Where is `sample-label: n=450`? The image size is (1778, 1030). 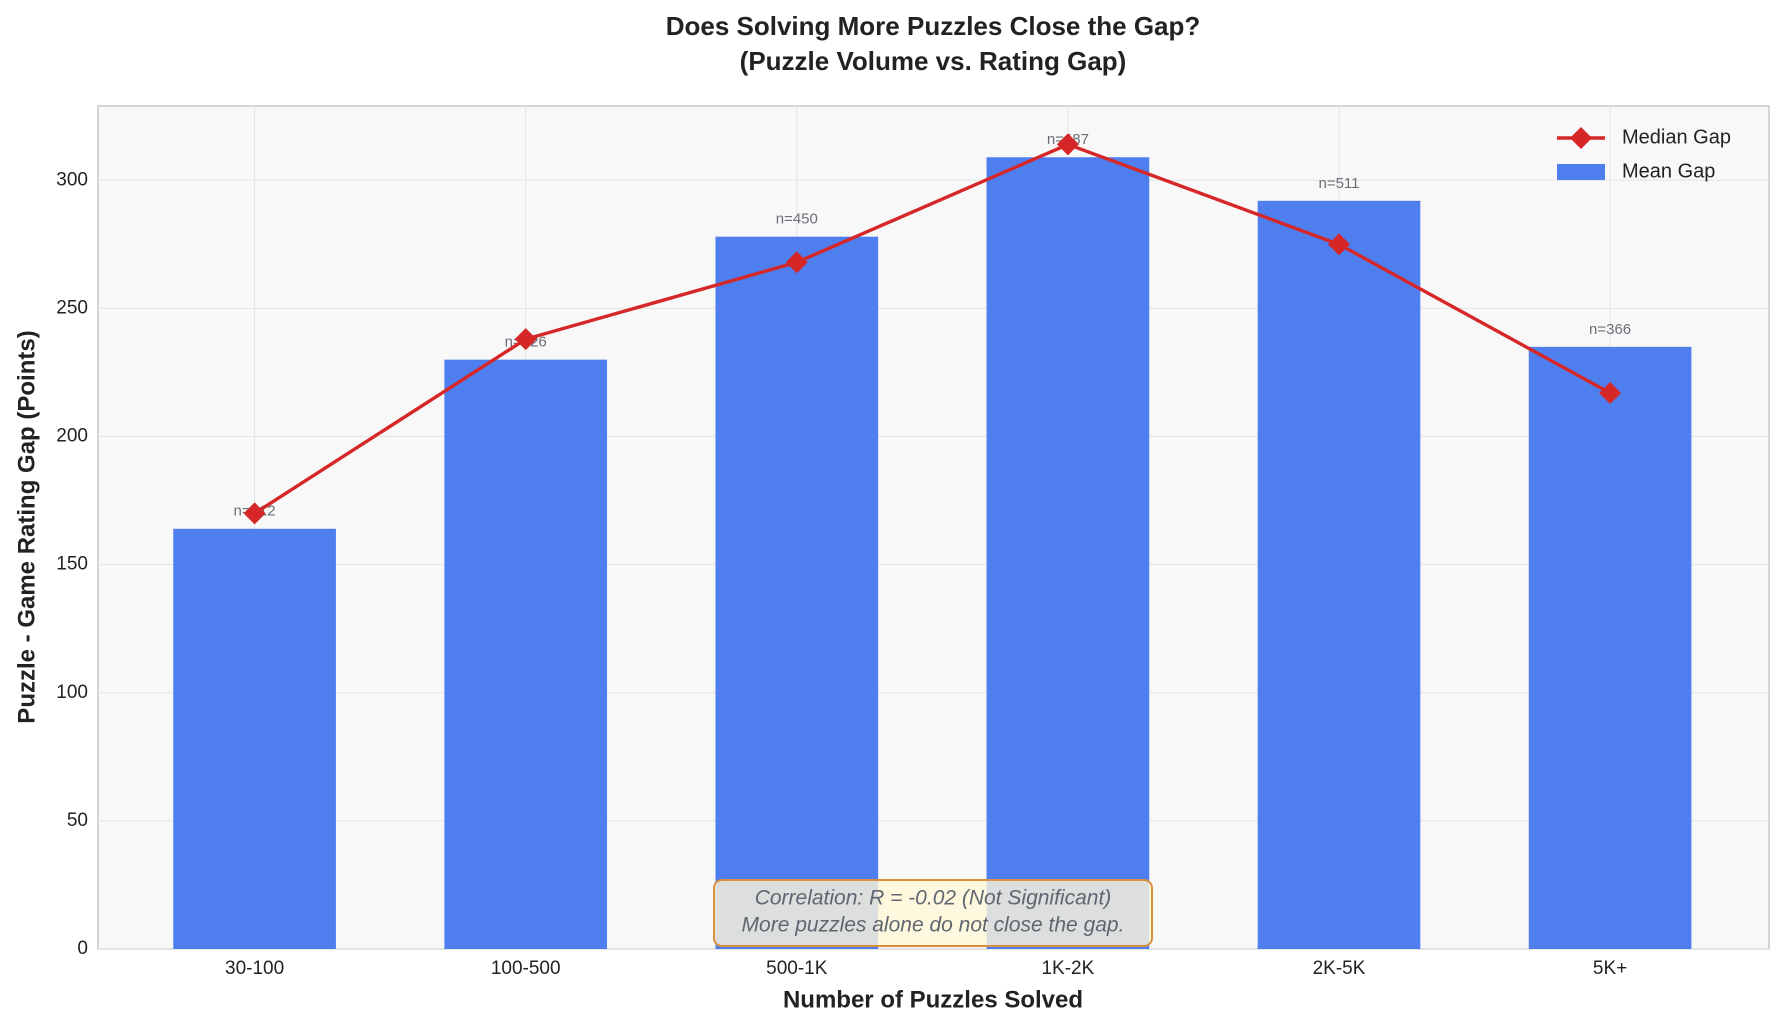 sample-label: n=450 is located at coordinates (797, 219).